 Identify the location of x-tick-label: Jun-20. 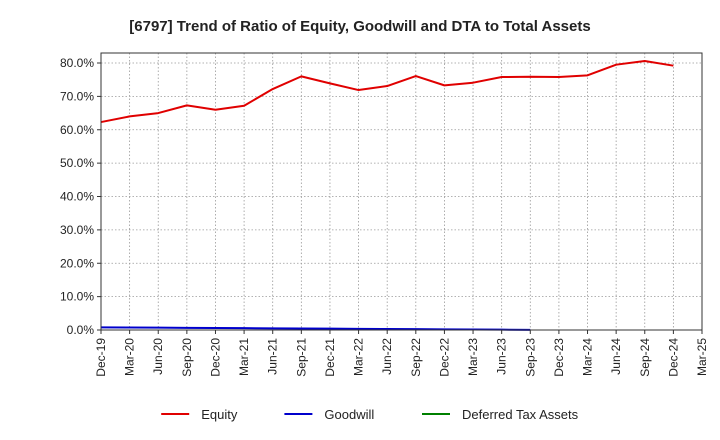
(158, 356).